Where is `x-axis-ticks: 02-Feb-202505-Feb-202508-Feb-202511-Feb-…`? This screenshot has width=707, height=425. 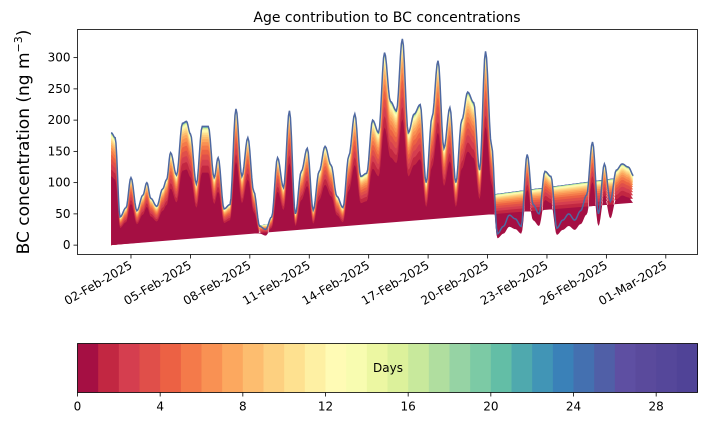
x-axis-ticks: 02-Feb-202505-Feb-202508-Feb-202511-Feb-… is located at coordinates (365, 281).